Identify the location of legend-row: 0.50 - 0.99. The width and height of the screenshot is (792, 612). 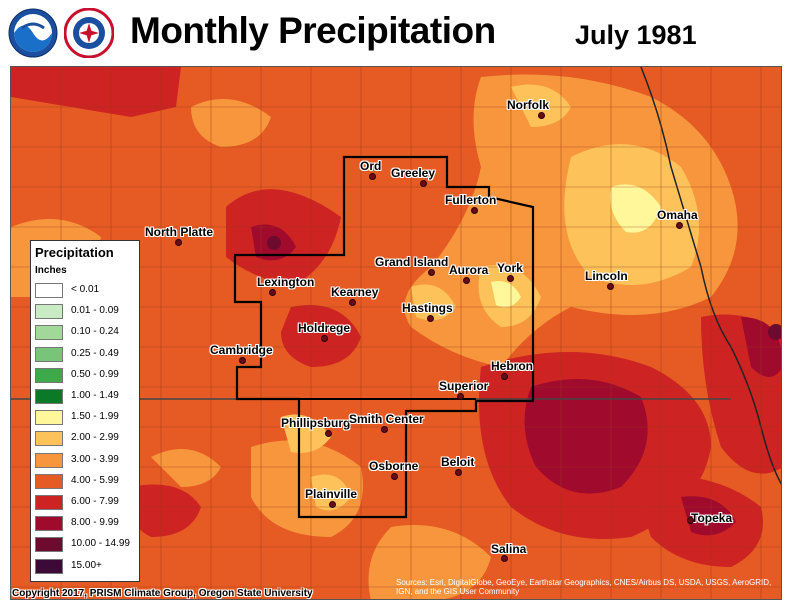
(87, 375).